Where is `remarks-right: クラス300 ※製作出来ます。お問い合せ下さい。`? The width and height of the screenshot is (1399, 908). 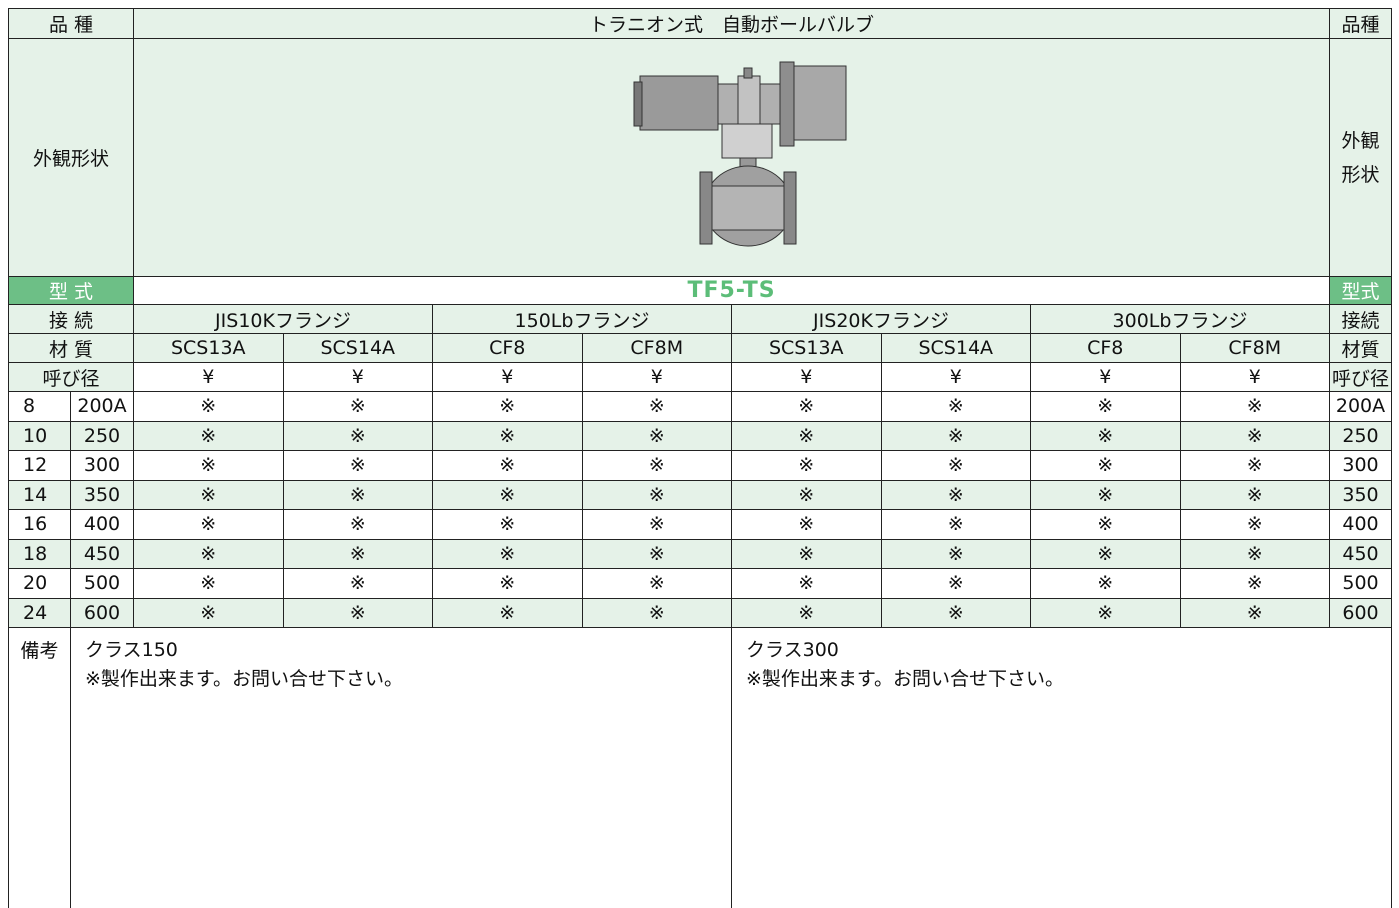 remarks-right: クラス300 ※製作出来ます。お問い合せ下さい。 is located at coordinates (1061, 767).